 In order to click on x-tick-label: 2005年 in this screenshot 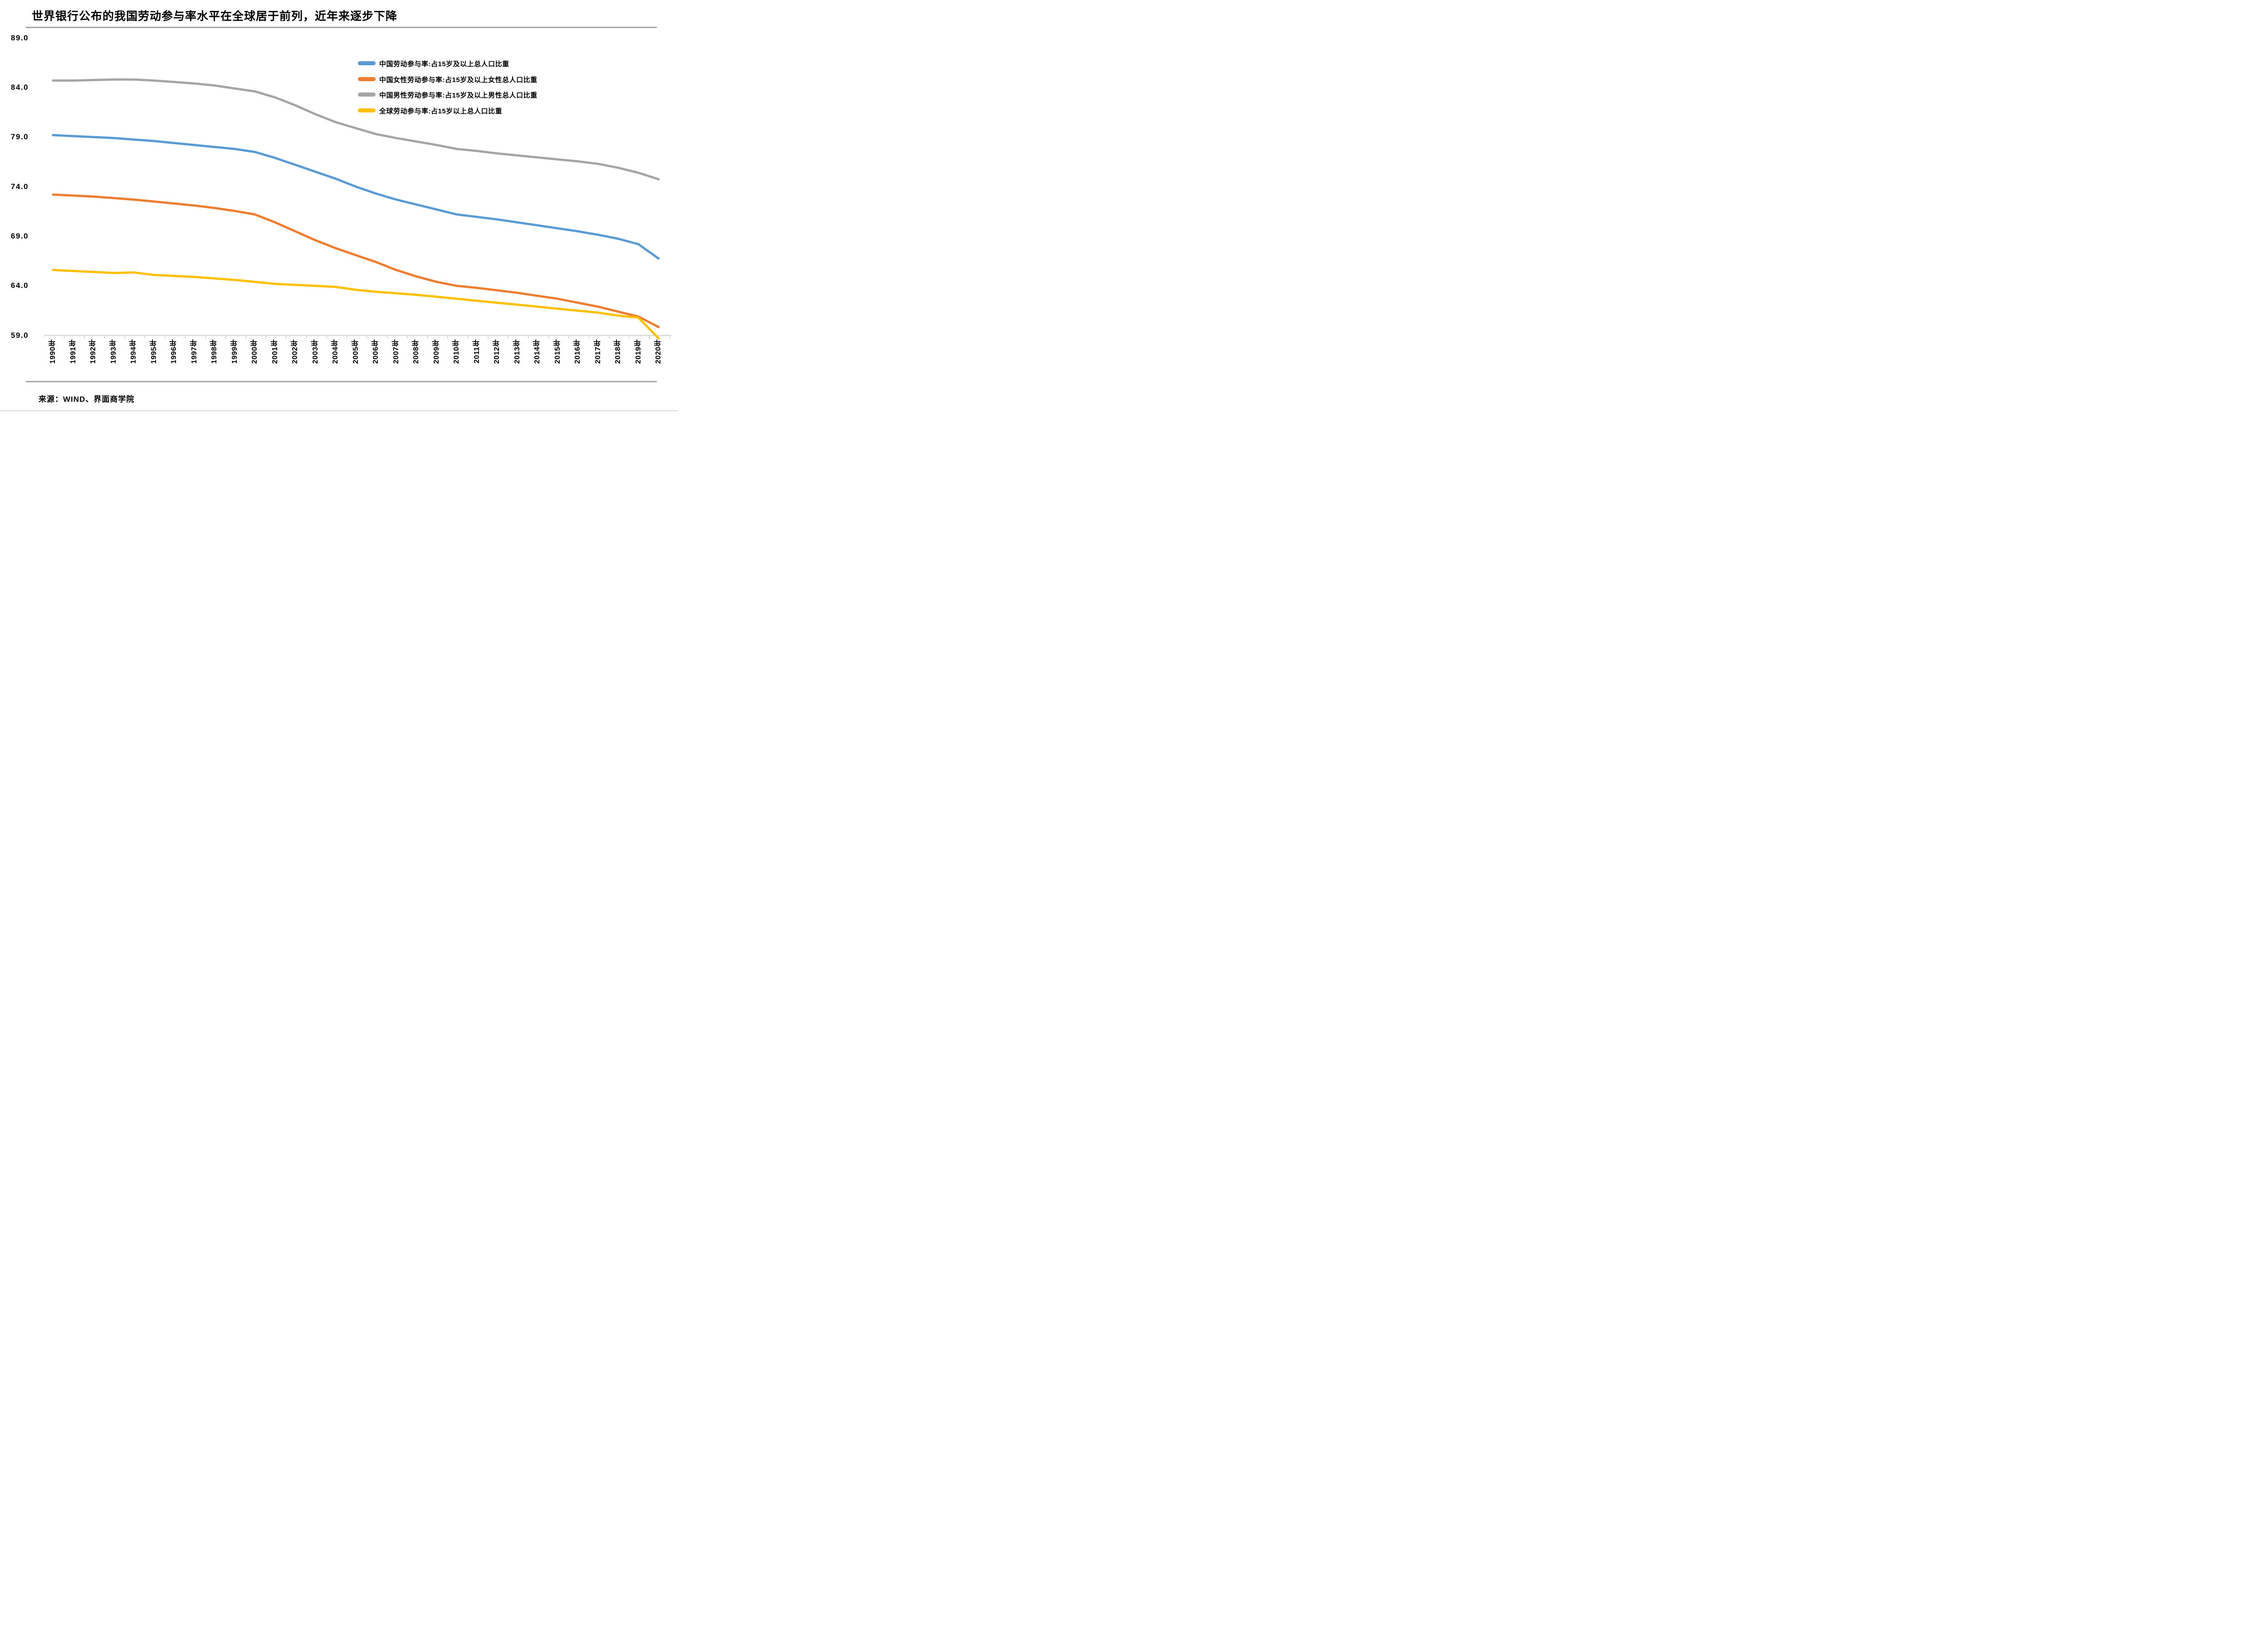, I will do `click(356, 351)`.